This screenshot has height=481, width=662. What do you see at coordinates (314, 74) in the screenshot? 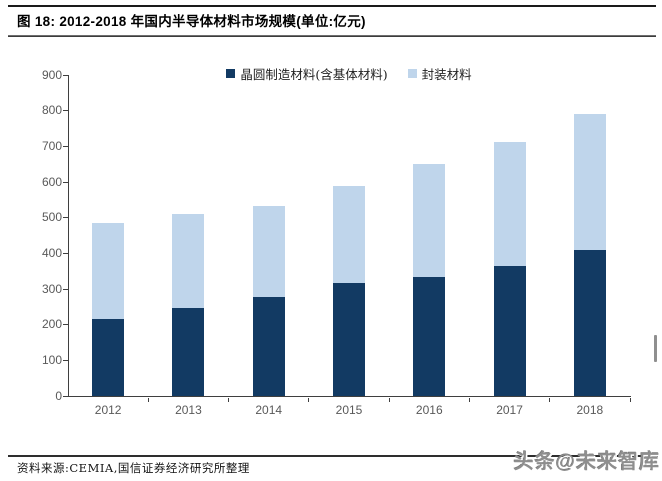
I see `legend-item-label: 晶圆制造材料(含基体材料)` at bounding box center [314, 74].